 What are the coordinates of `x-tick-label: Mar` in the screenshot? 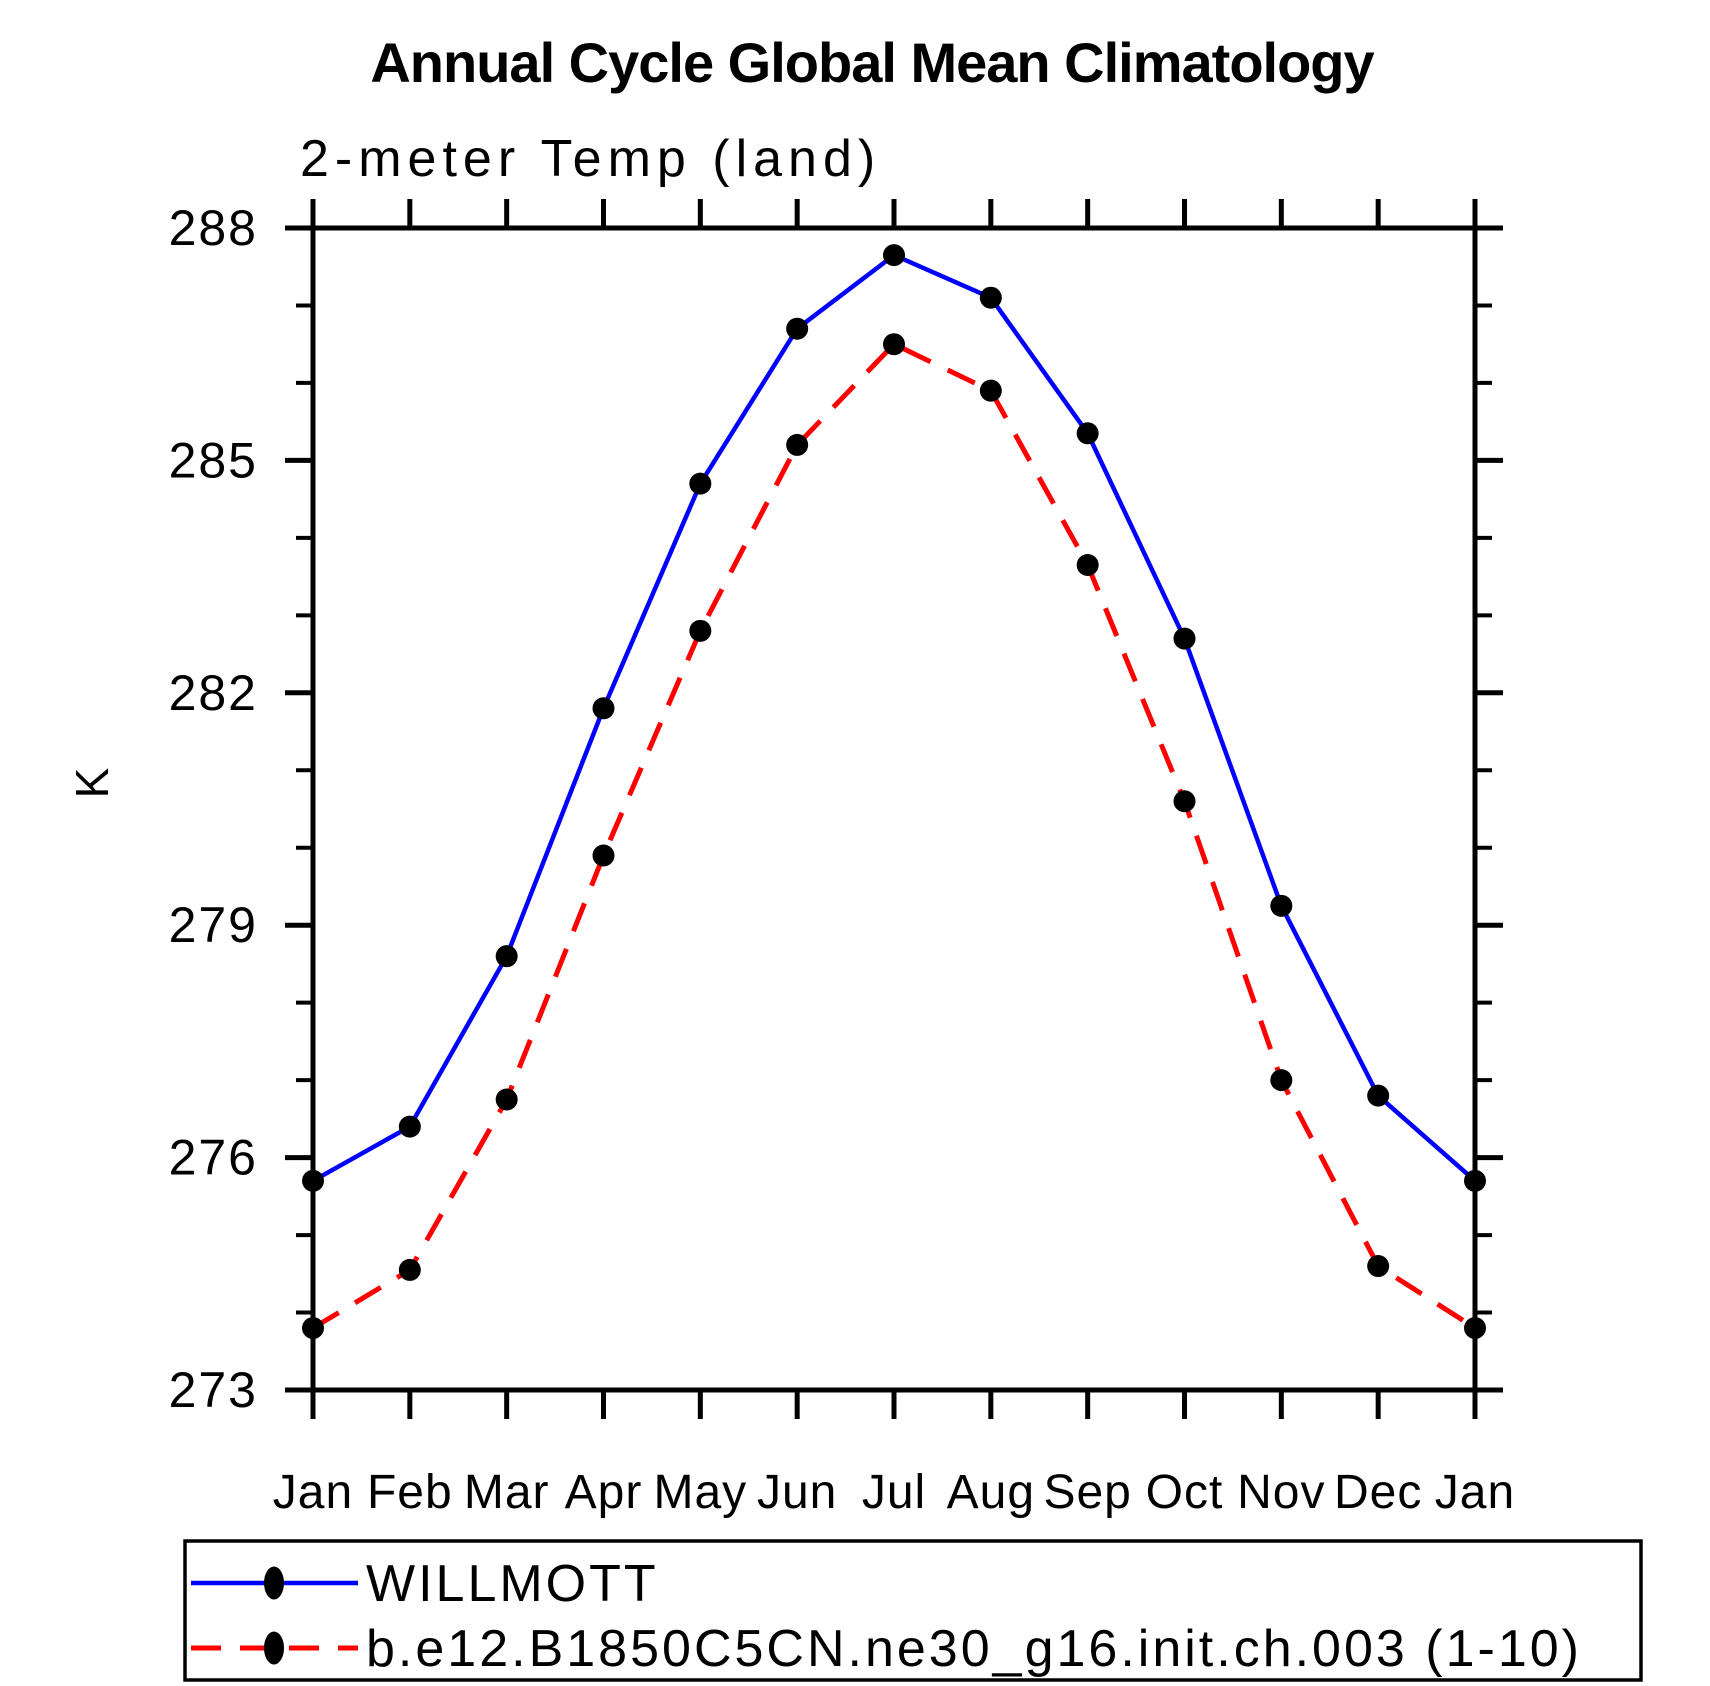 It's located at (507, 1492).